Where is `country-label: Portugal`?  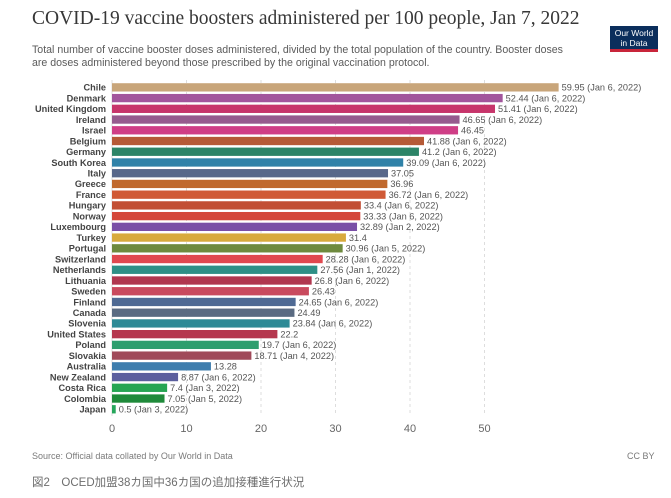 country-label: Portugal is located at coordinates (87, 249).